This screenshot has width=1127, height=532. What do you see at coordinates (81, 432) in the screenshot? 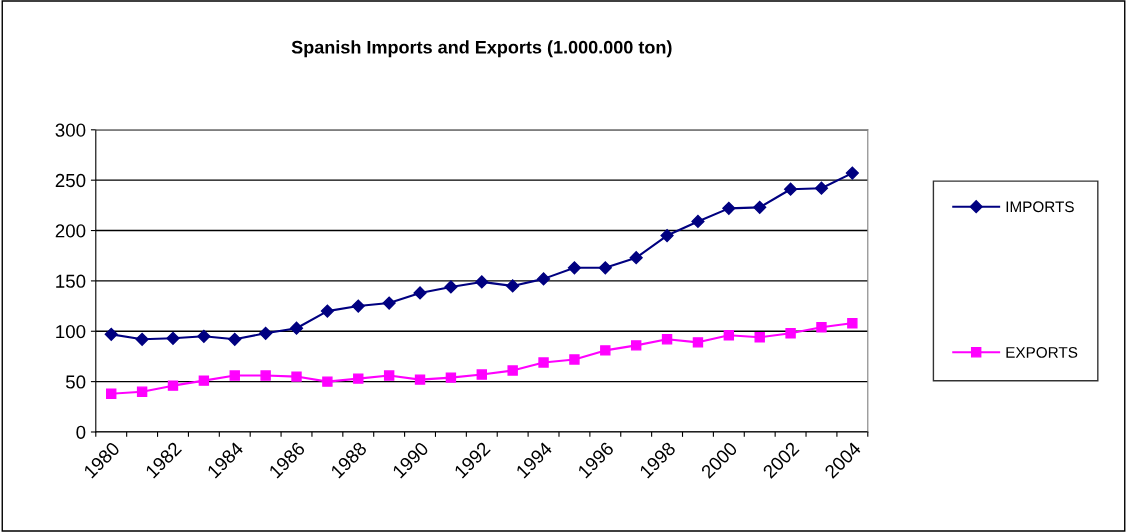
I see `y-tick-label: 0` at bounding box center [81, 432].